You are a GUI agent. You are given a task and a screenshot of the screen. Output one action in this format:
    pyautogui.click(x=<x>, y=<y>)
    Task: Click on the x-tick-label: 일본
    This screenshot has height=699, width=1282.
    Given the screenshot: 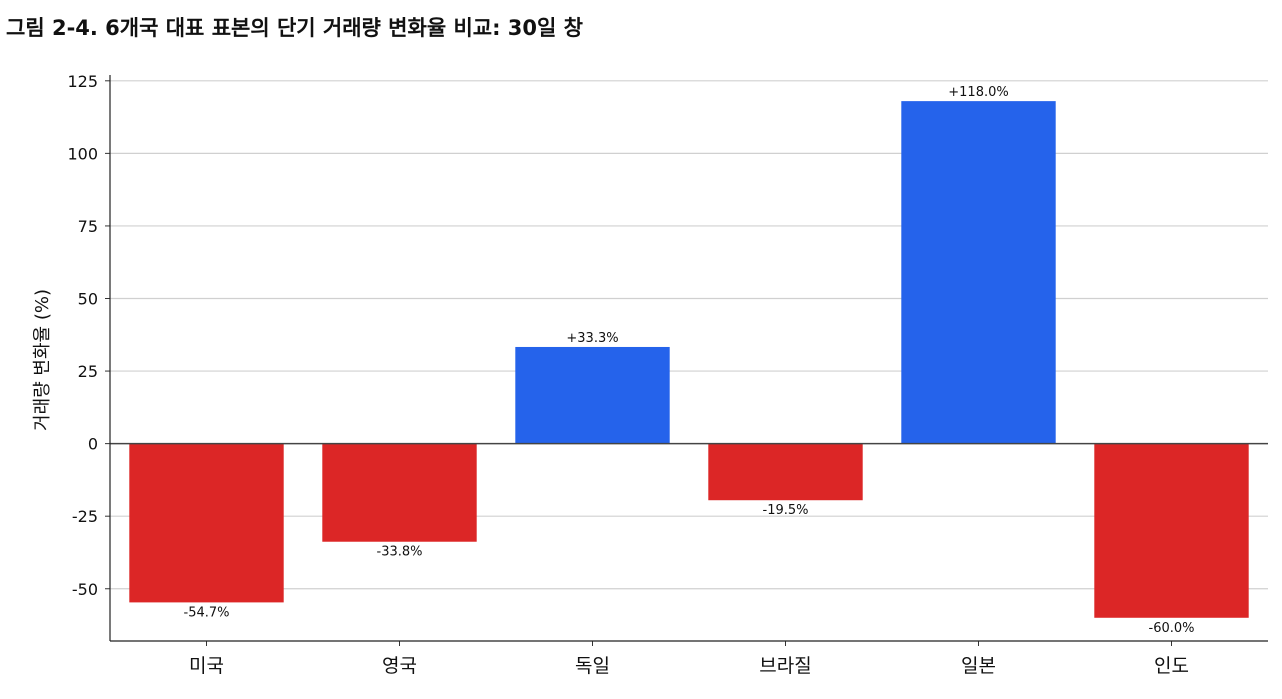 What is the action you would take?
    pyautogui.click(x=978, y=666)
    